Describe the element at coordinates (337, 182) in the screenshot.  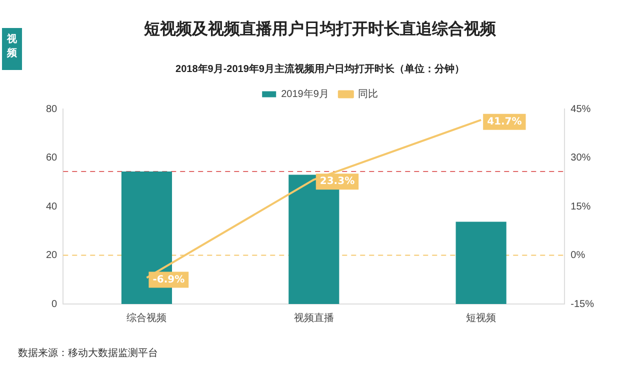
I see `data-label: 23.3%` at that location.